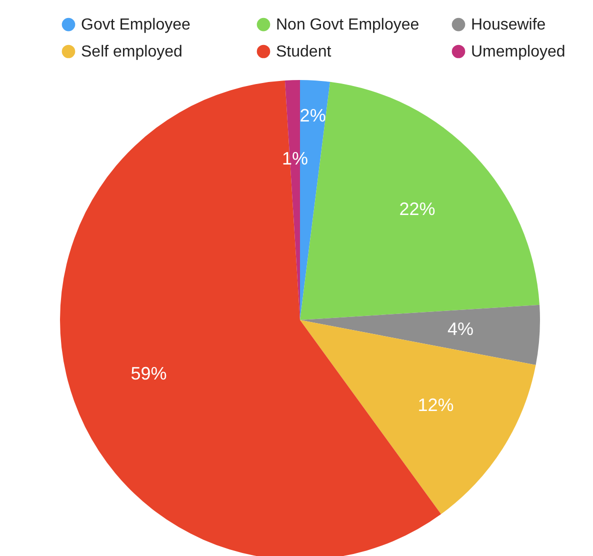 The width and height of the screenshot is (593, 556). What do you see at coordinates (436, 405) in the screenshot?
I see `data-label: 12%` at bounding box center [436, 405].